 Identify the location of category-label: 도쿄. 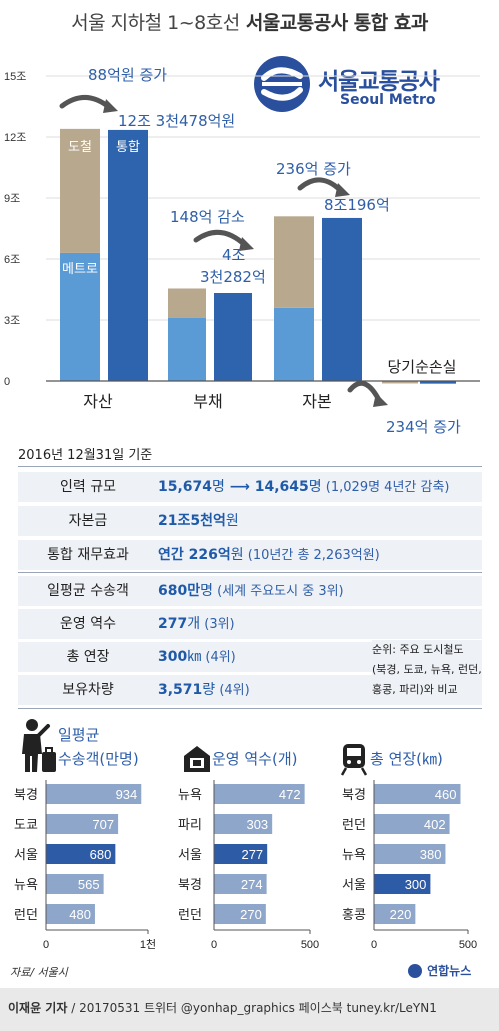
(26, 824).